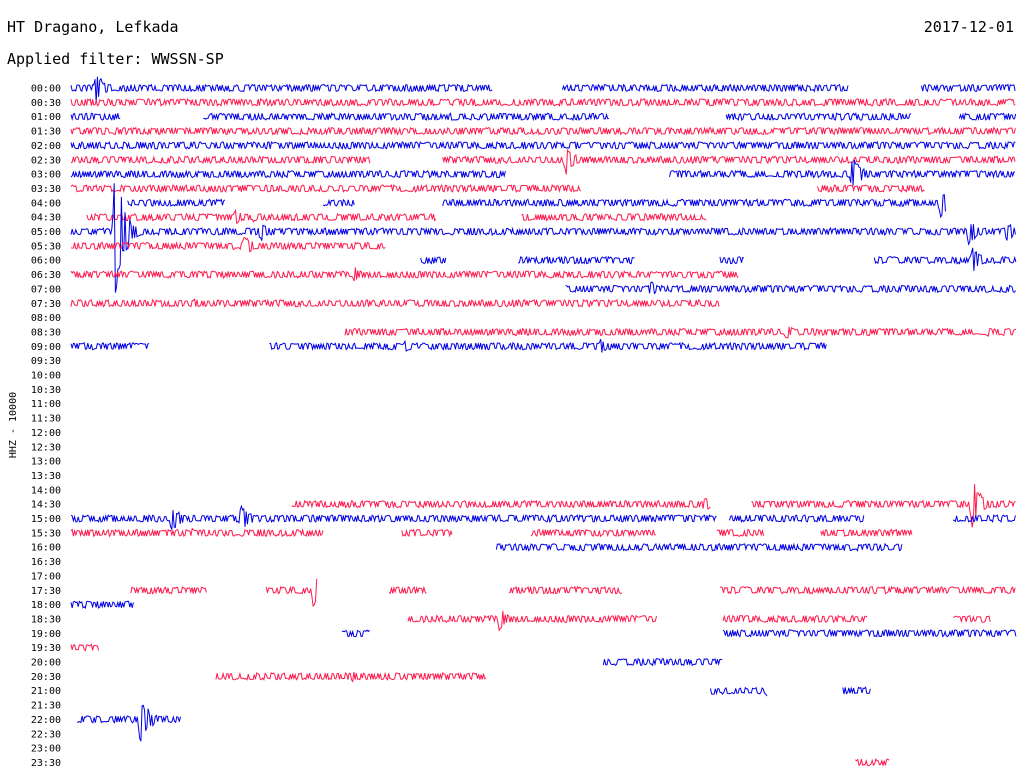 The width and height of the screenshot is (1024, 780). What do you see at coordinates (46, 476) in the screenshot?
I see `row-label: 13:30` at bounding box center [46, 476].